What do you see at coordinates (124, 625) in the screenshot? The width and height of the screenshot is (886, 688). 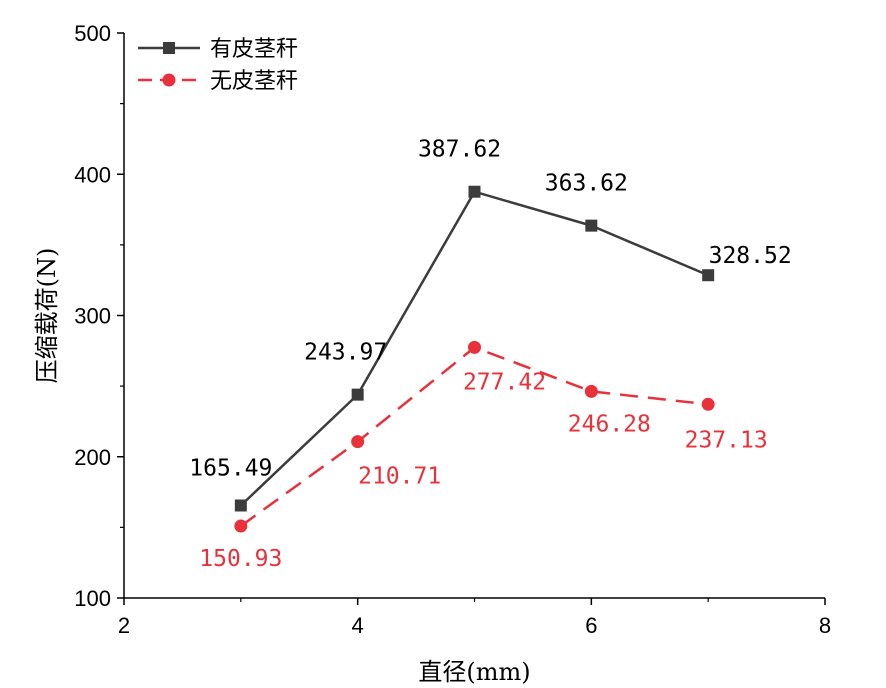 I see `x-tick-label: 2` at bounding box center [124, 625].